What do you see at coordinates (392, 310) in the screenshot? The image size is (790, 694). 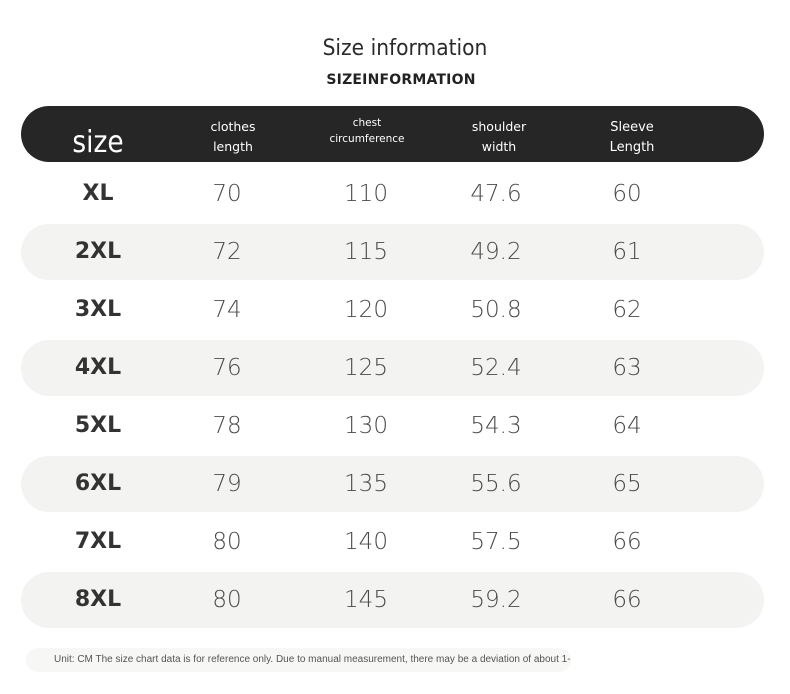 I see `table-row: 3XL 74 120 50.8 62` at bounding box center [392, 310].